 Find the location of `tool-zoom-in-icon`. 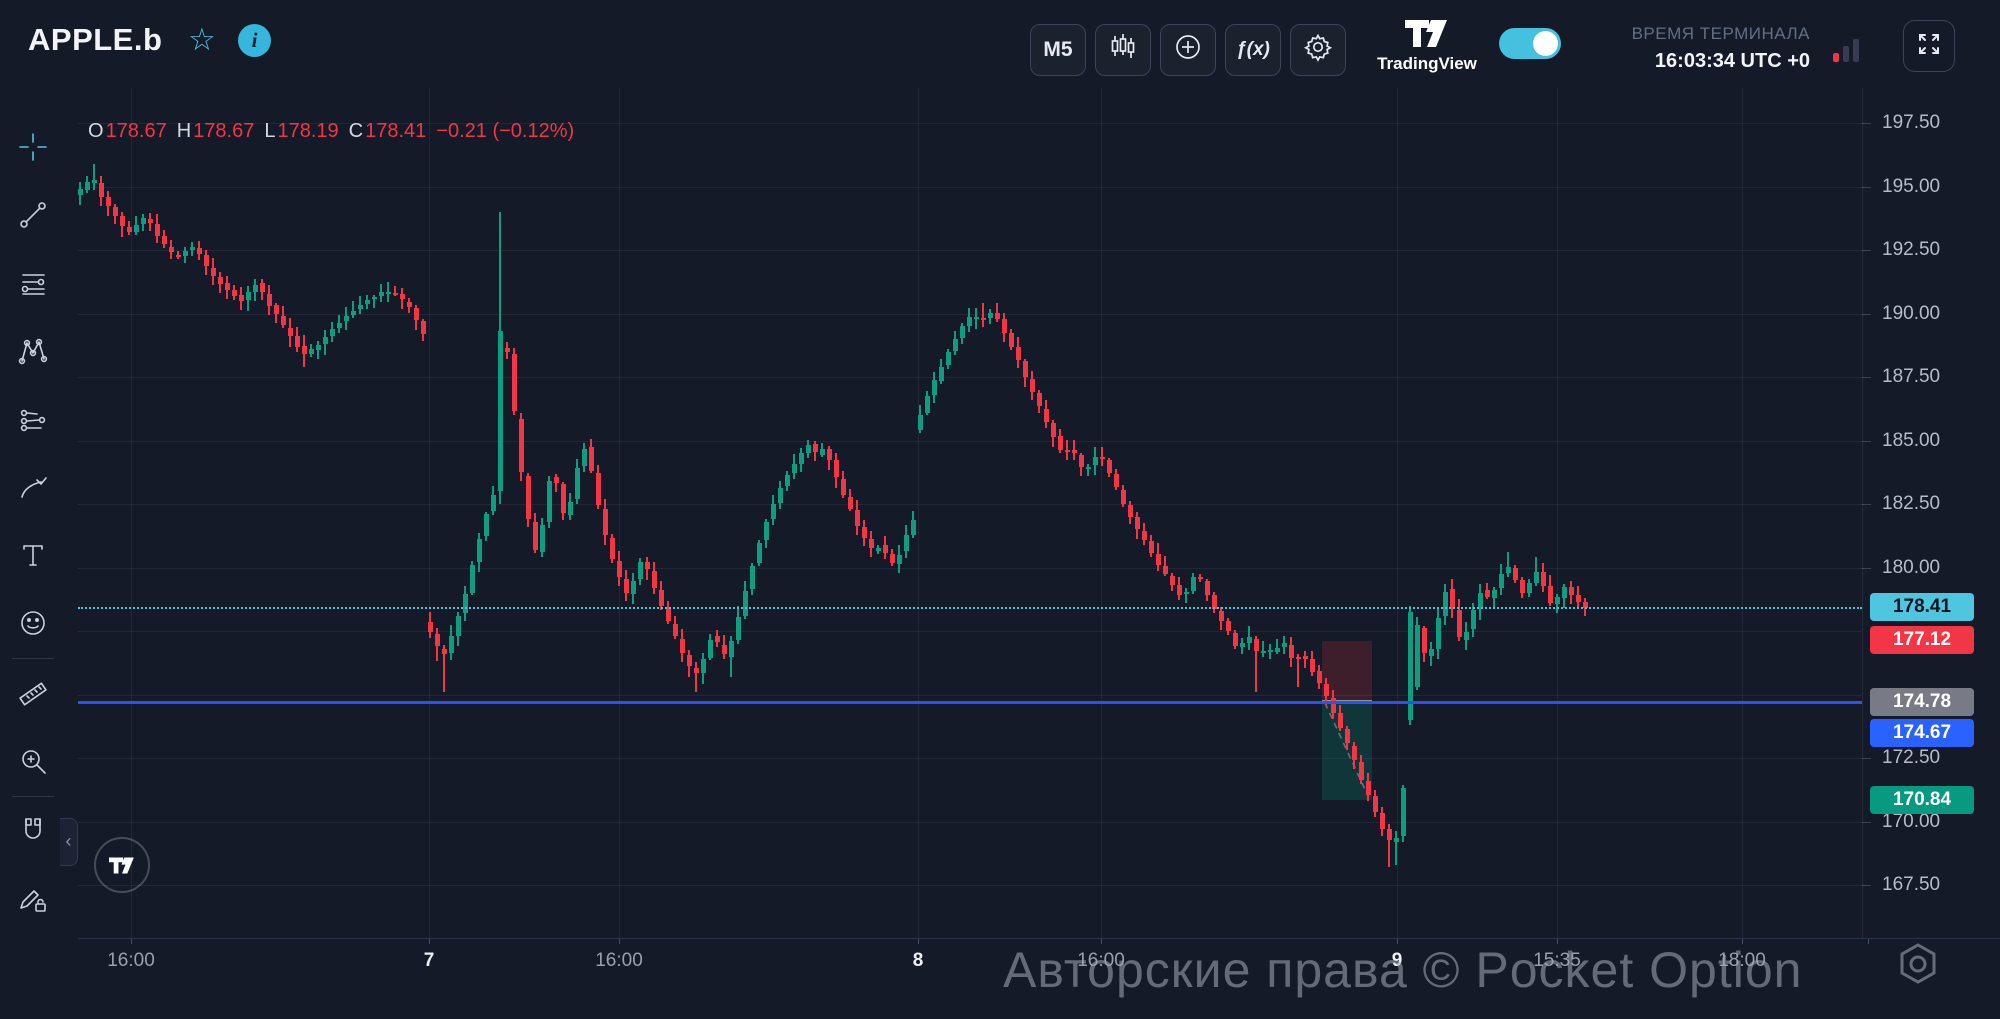

tool-zoom-in-icon is located at coordinates (33, 761).